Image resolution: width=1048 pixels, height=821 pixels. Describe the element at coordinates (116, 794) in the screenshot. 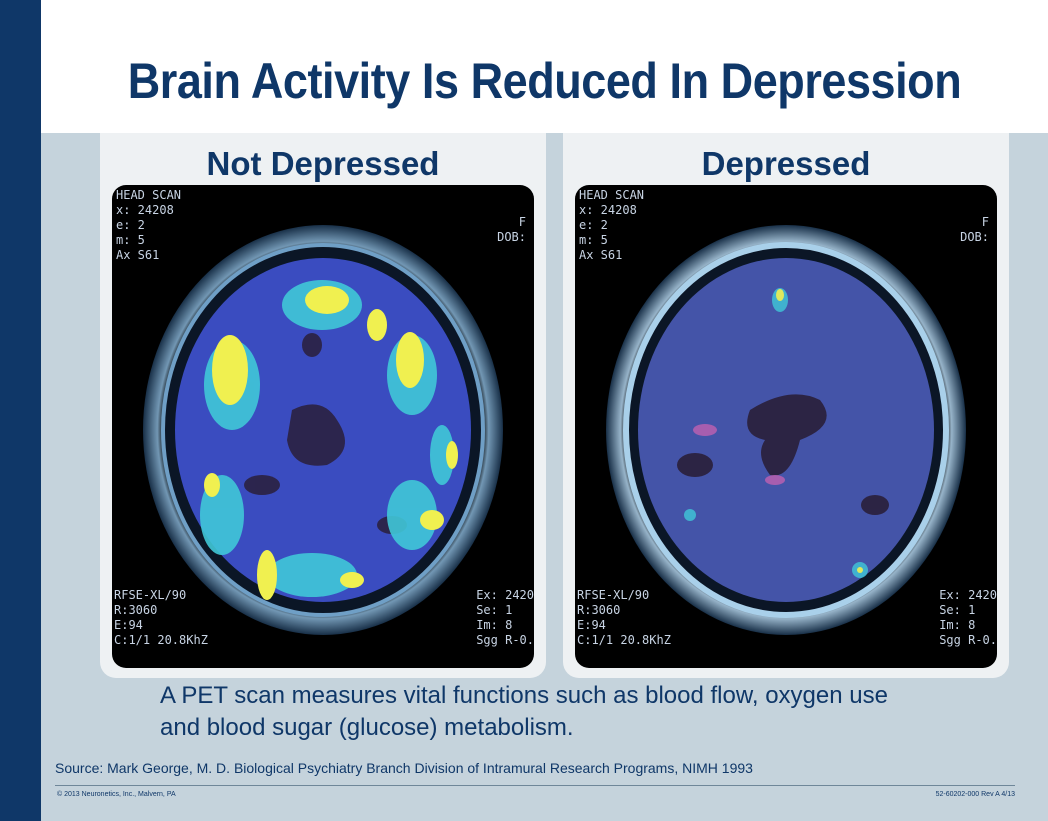

I see `copyright-text: © 2013 Neuronetics, Inc., Malvern, PA` at that location.